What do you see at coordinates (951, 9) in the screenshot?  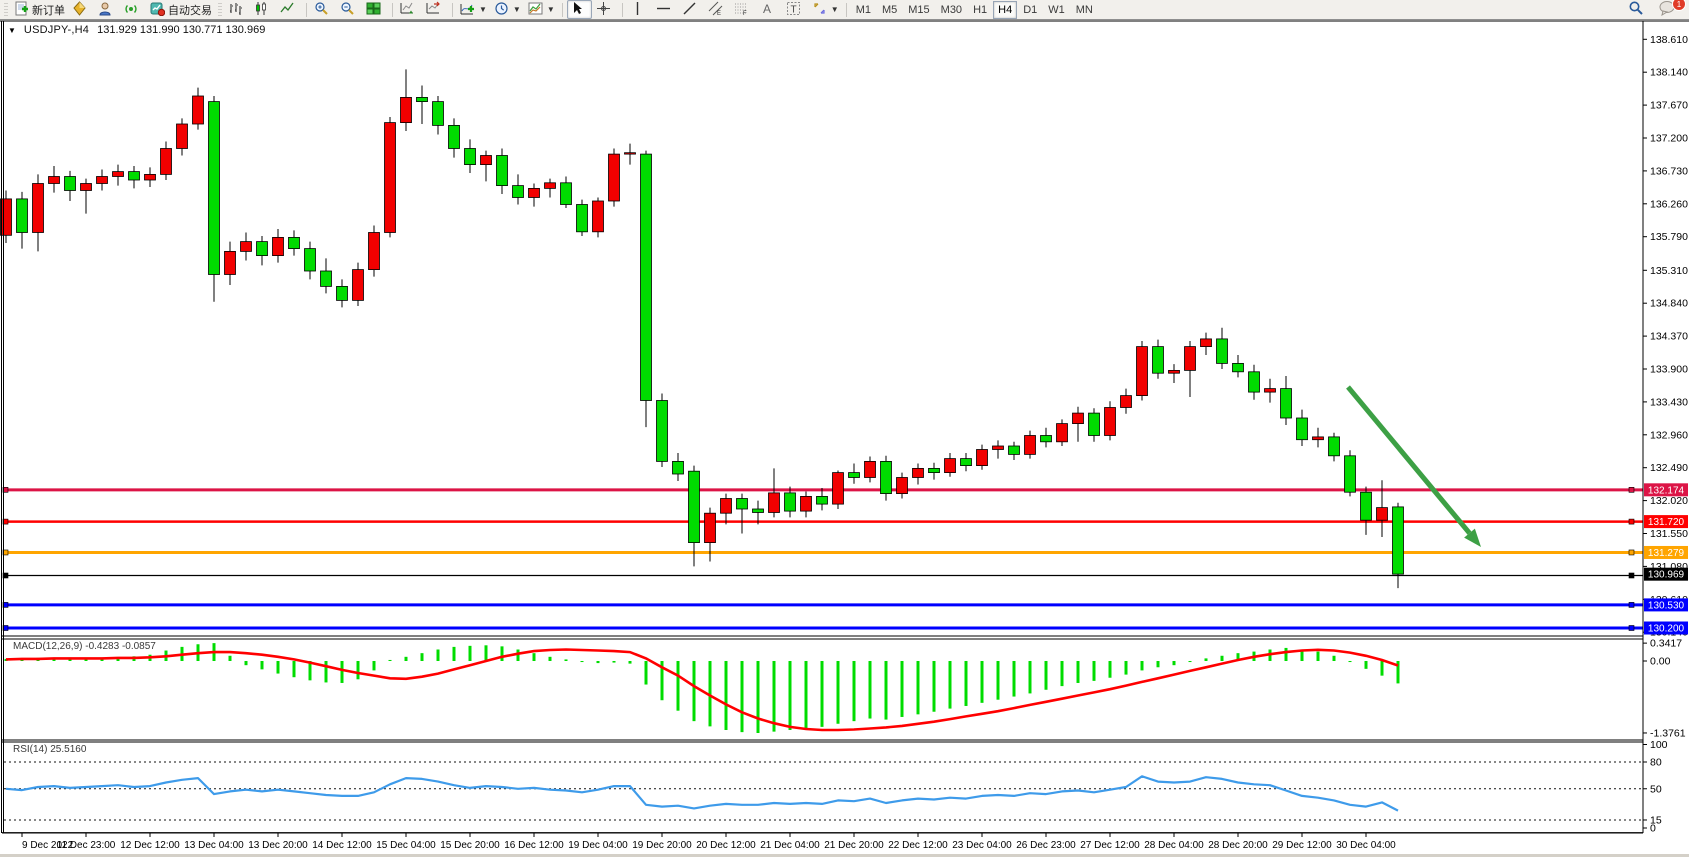 I see `timeframe-button-m30: M30` at bounding box center [951, 9].